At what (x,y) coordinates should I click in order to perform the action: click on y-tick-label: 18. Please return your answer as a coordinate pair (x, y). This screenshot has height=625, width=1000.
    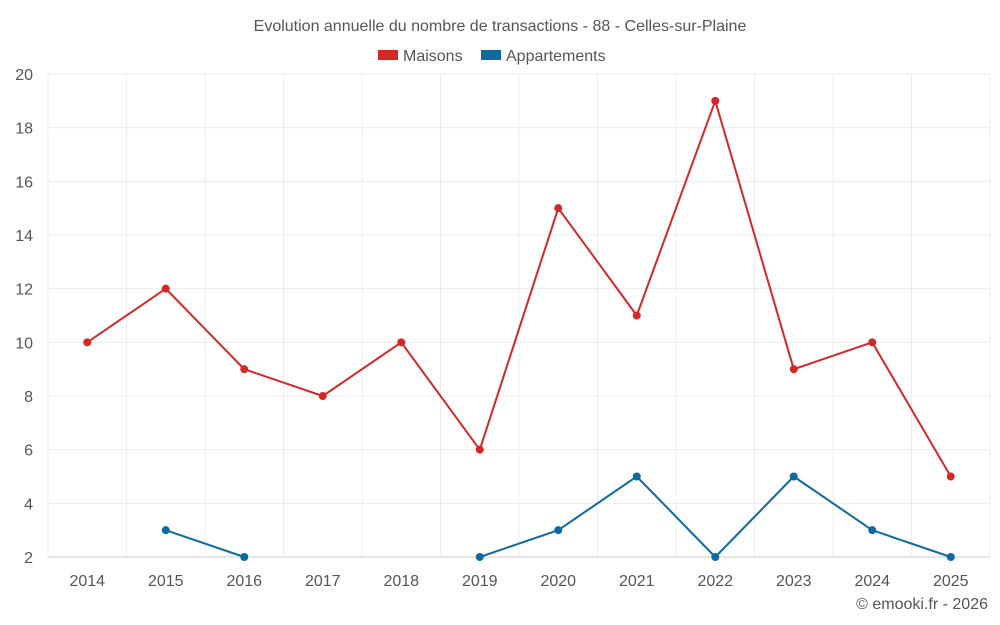
    Looking at the image, I should click on (24, 129).